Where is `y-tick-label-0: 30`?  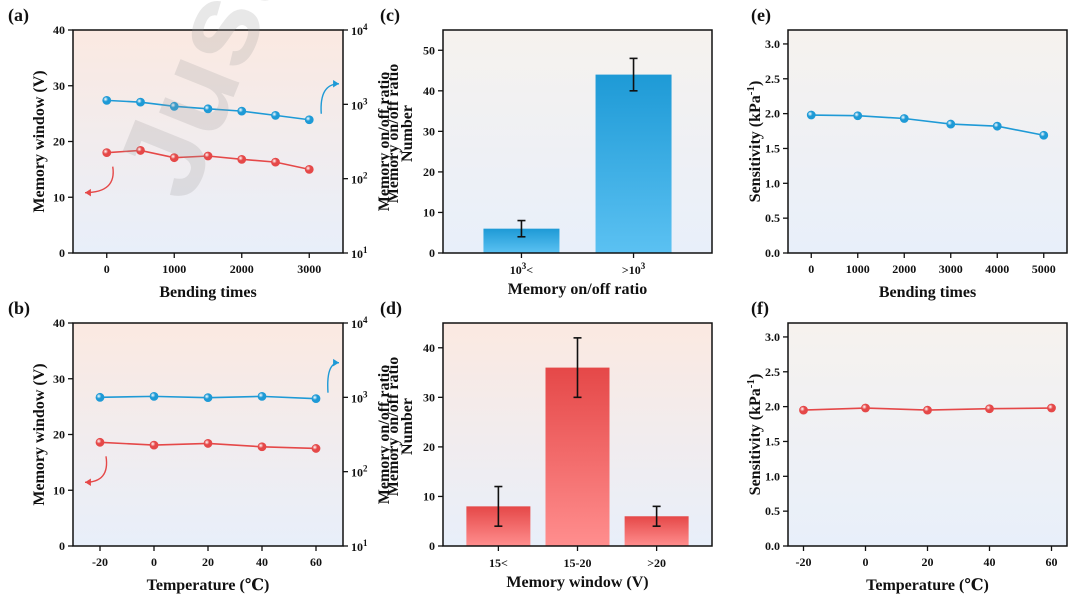 y-tick-label-0: 30 is located at coordinates (59, 86).